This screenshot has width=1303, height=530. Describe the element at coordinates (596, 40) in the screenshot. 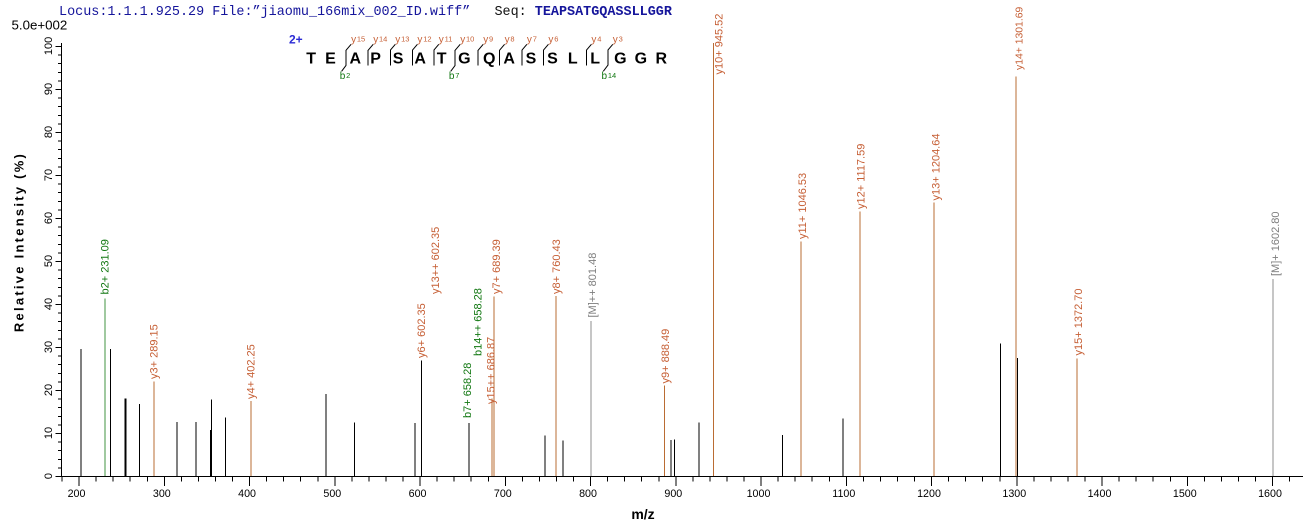

I see `svg-text: y4` at that location.